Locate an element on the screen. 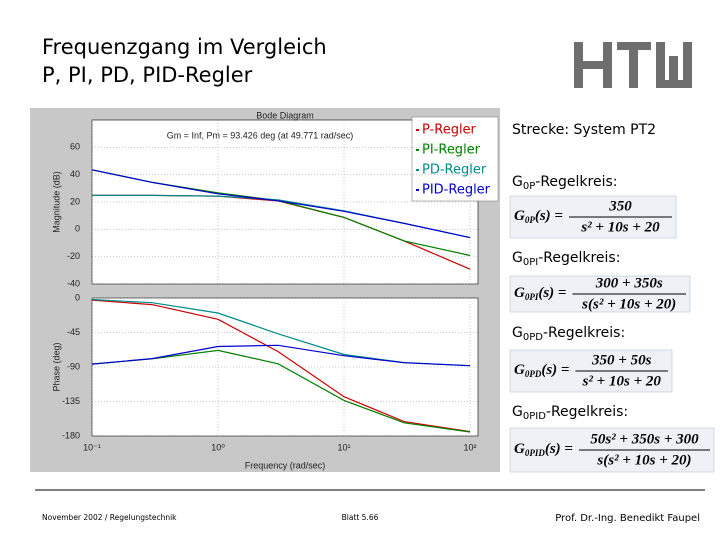  x-tick-label: 10¹ is located at coordinates (343, 447).